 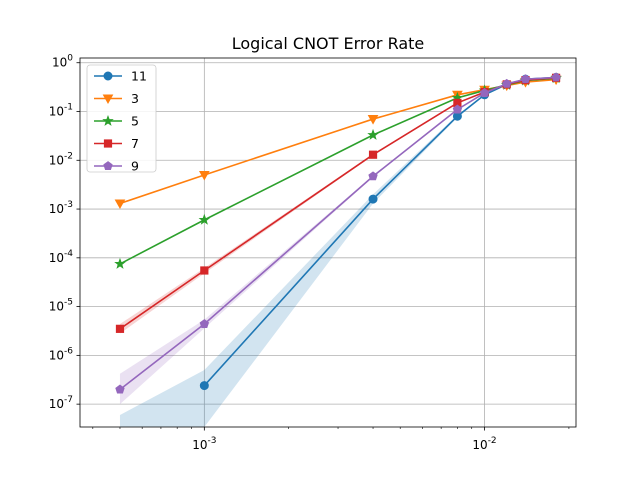 I want to click on legend-label: 11, so click(x=139, y=76).